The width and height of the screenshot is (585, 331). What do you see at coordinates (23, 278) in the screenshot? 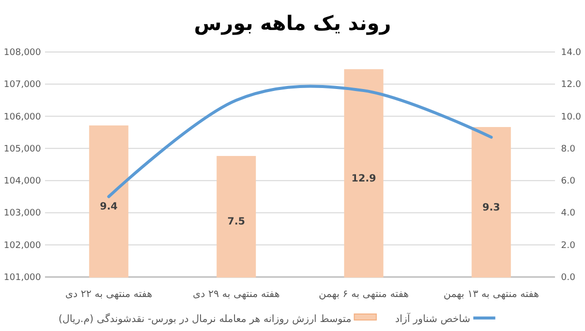
I see `y-tick-label: 101,000` at bounding box center [23, 278].